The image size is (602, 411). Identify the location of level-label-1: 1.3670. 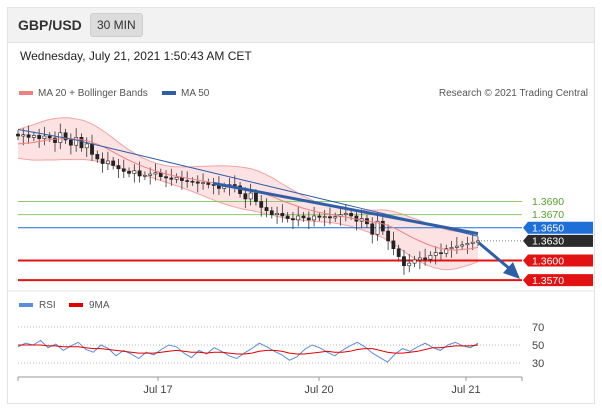
(548, 215).